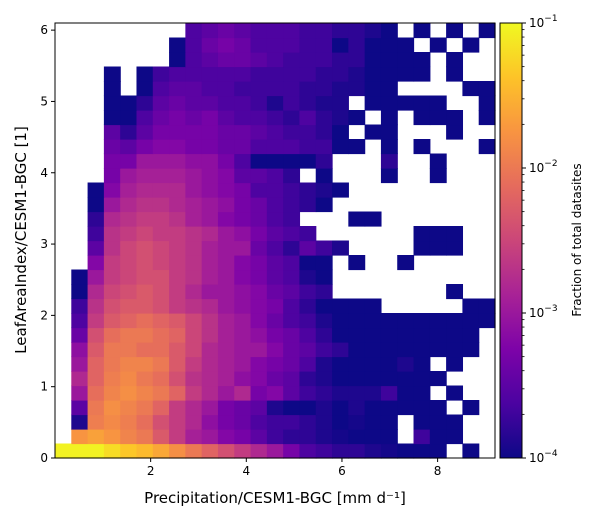 This screenshot has width=600, height=525. What do you see at coordinates (543, 167) in the screenshot?
I see `colorbar-tick-label: 10−2` at bounding box center [543, 167].